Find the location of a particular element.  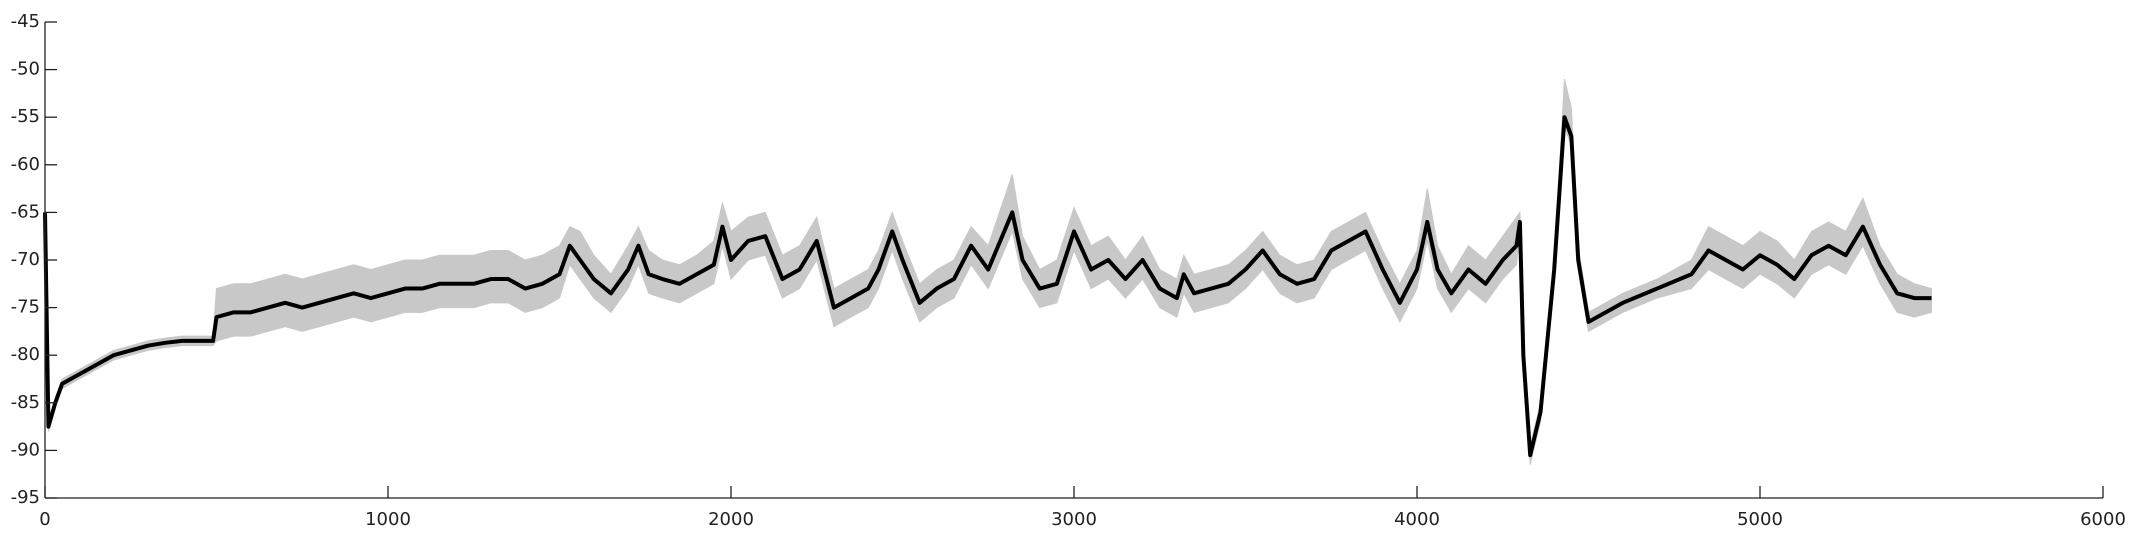

x-tick-label: 3000 is located at coordinates (1074, 519).